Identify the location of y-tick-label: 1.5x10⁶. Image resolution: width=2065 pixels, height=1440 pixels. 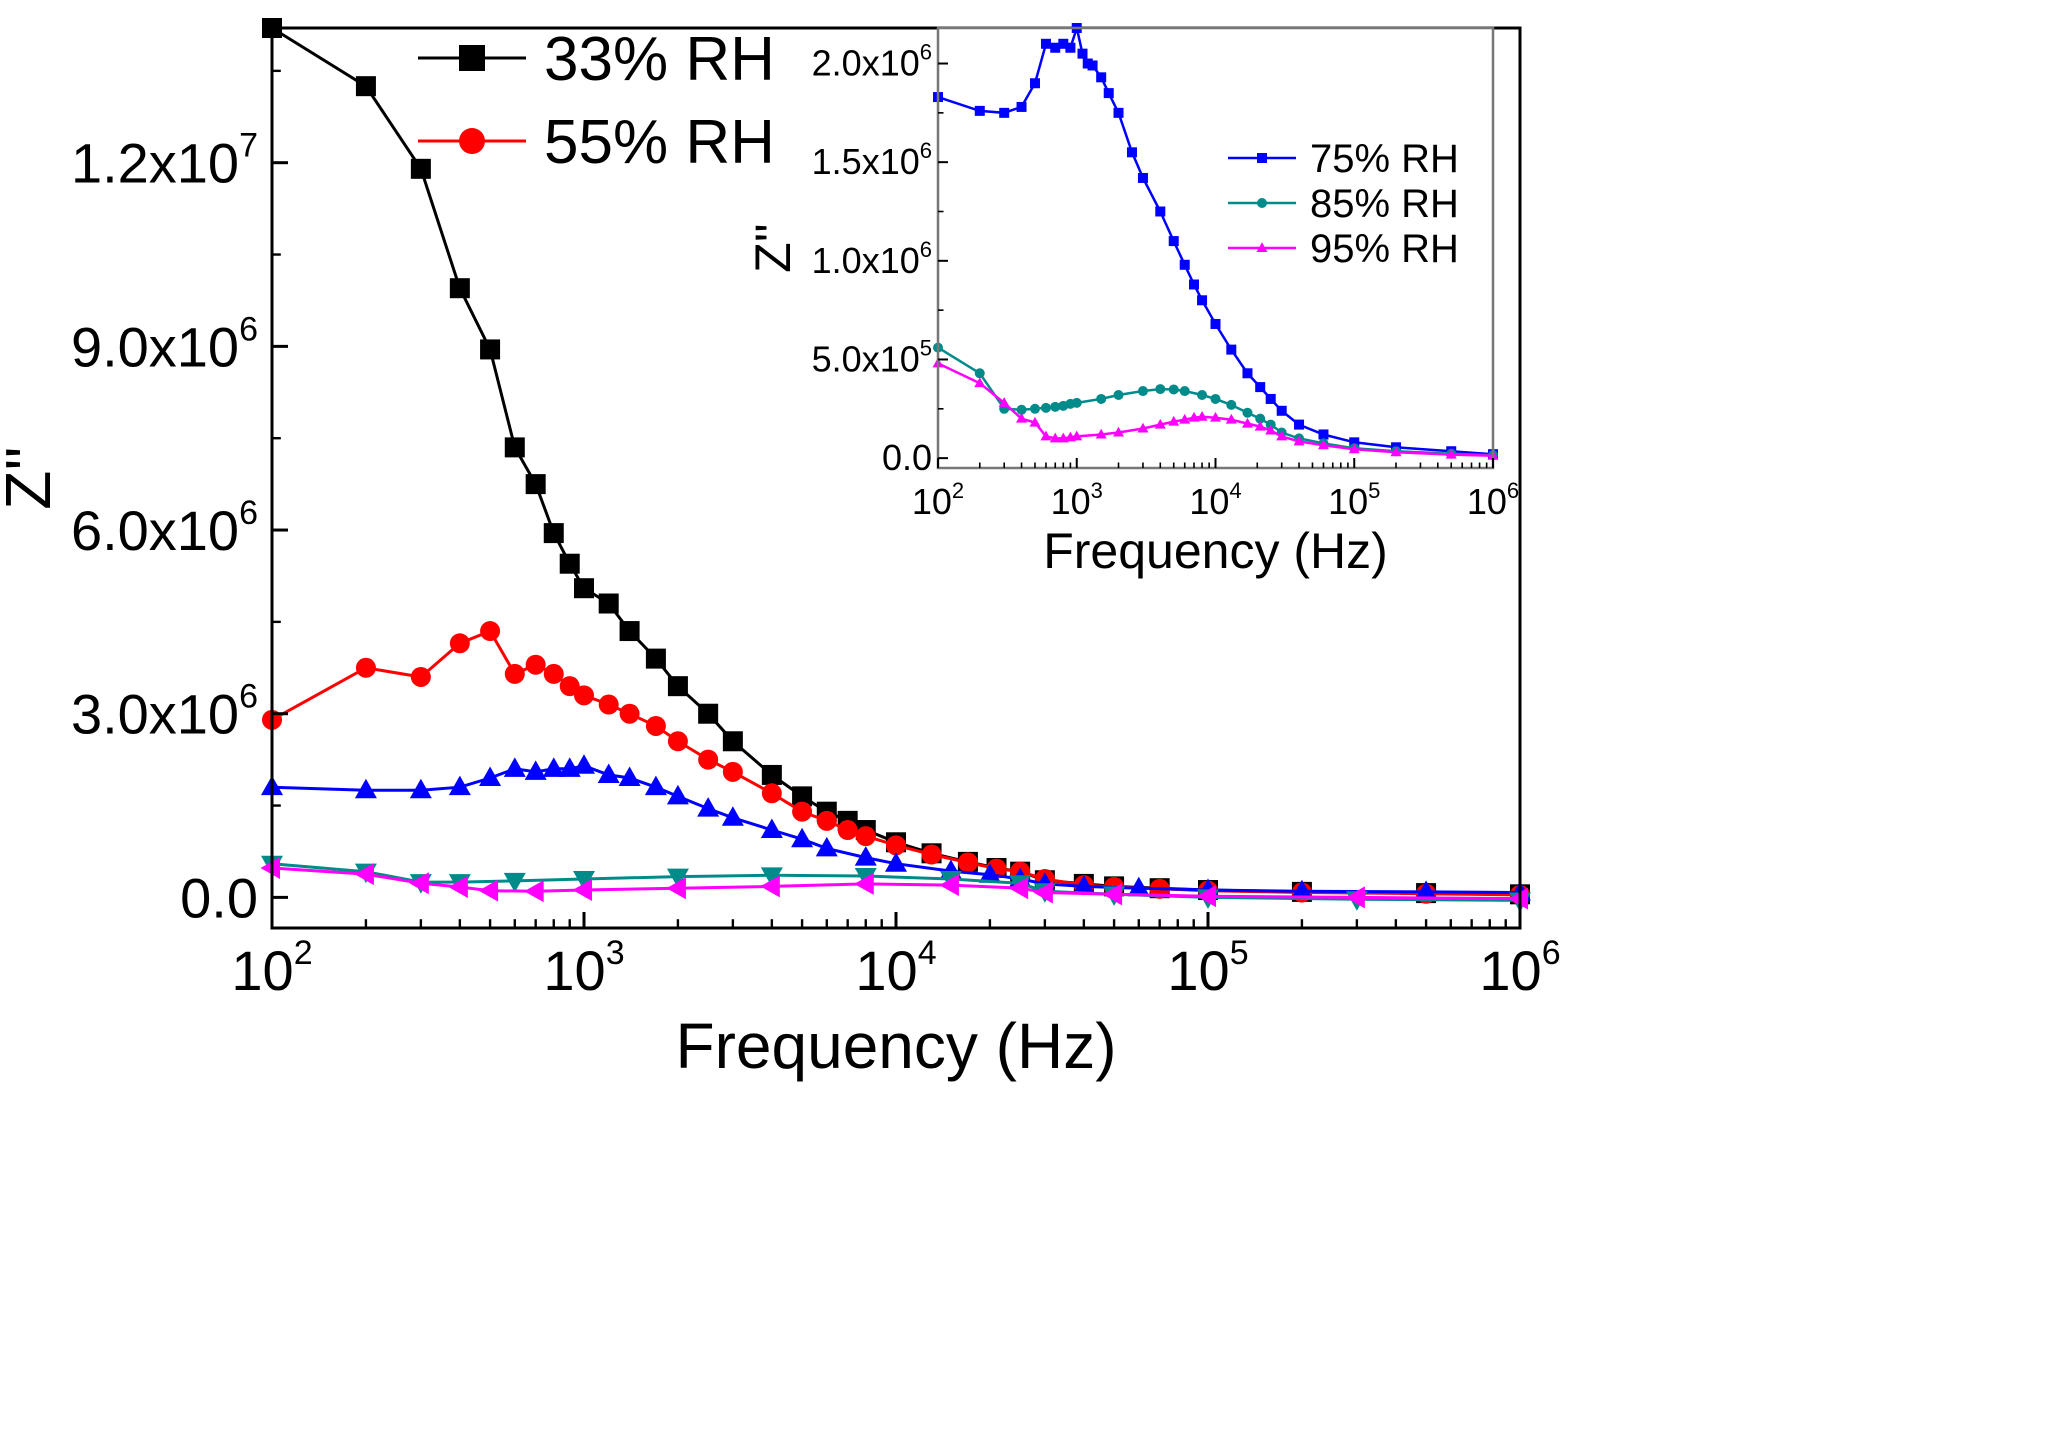
(872, 160).